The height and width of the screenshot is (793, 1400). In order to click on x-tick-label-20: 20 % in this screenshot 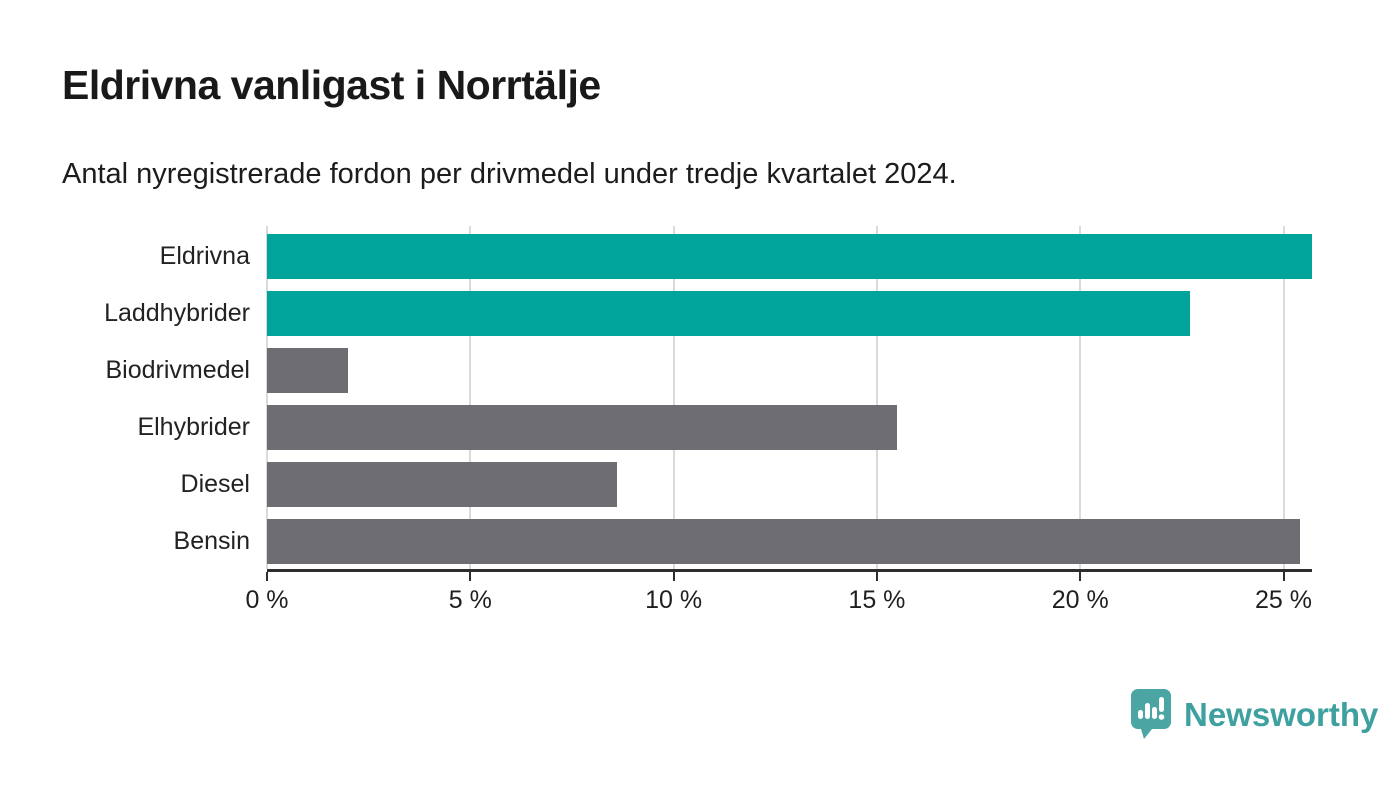, I will do `click(1080, 600)`.